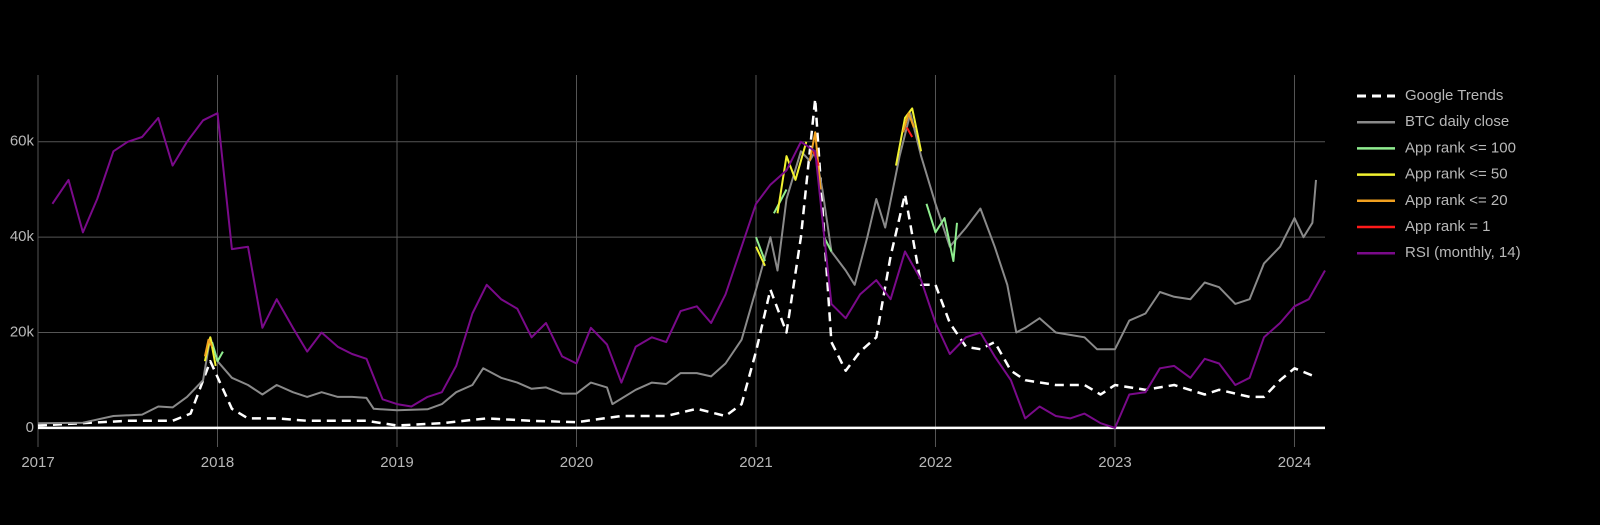  Describe the element at coordinates (1463, 252) in the screenshot. I see `legend-label: RSI (monthly, 14)` at that location.